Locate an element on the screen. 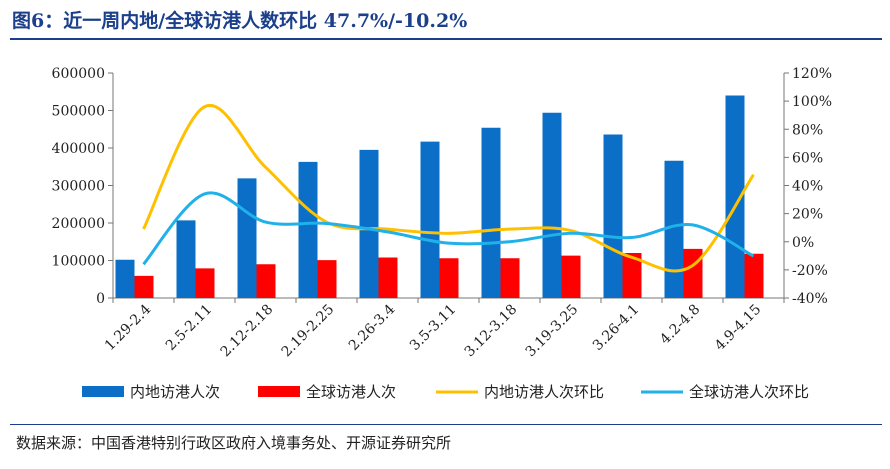  y-right-tick-label: -40% is located at coordinates (810, 299).